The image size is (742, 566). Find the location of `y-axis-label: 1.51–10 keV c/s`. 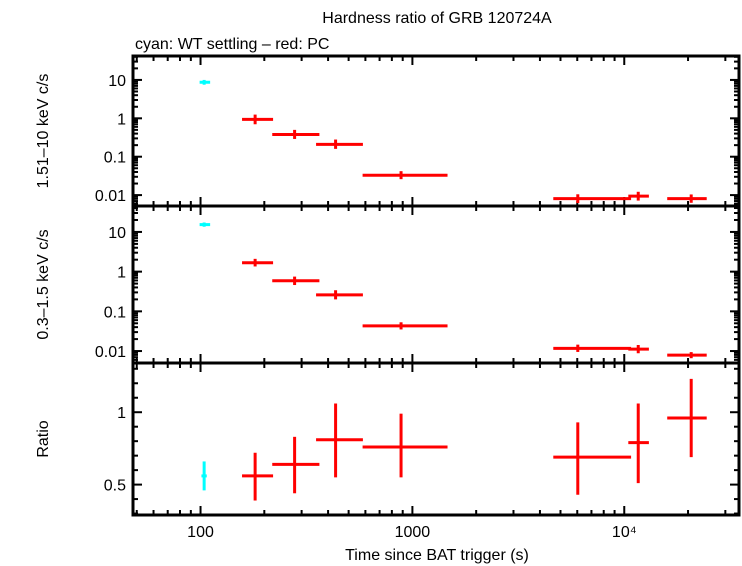

y-axis-label: 1.51–10 keV c/s is located at coordinates (43, 131).